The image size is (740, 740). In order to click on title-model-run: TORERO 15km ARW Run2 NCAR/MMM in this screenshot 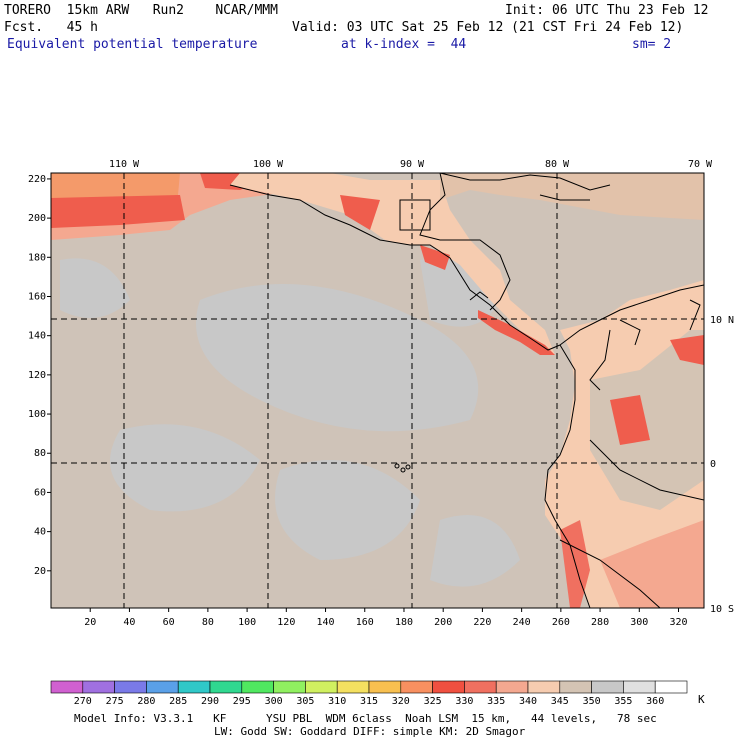, I will do `click(141, 10)`.